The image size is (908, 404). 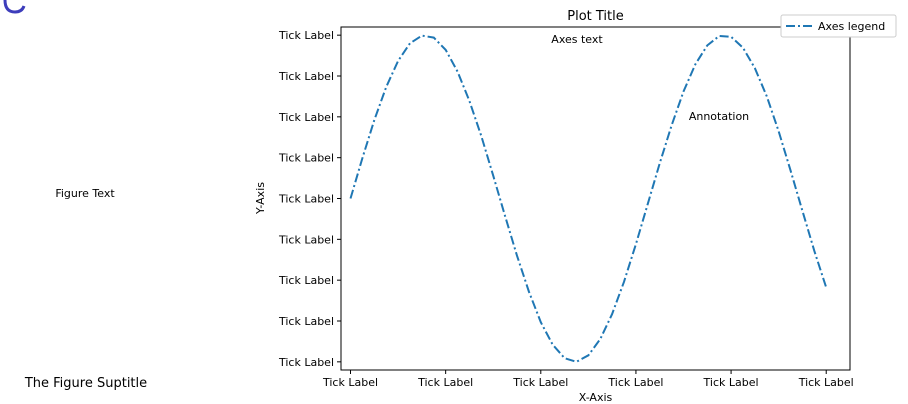 What do you see at coordinates (577, 39) in the screenshot?
I see `axes-text: Axes text` at bounding box center [577, 39].